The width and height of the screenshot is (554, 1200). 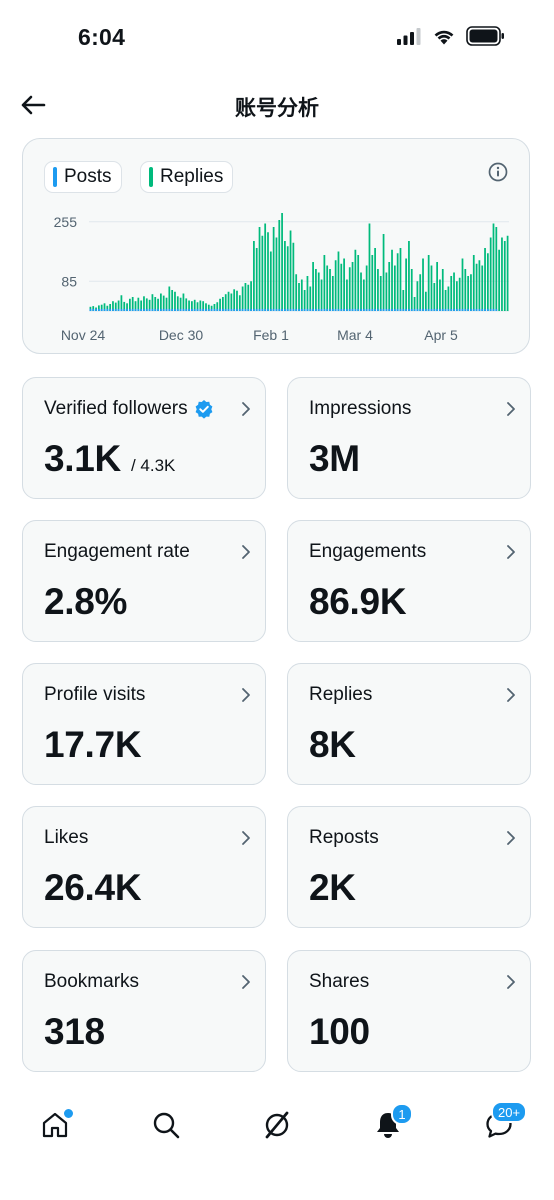 I want to click on metric-card-shares: Shares 100, so click(x=409, y=1011).